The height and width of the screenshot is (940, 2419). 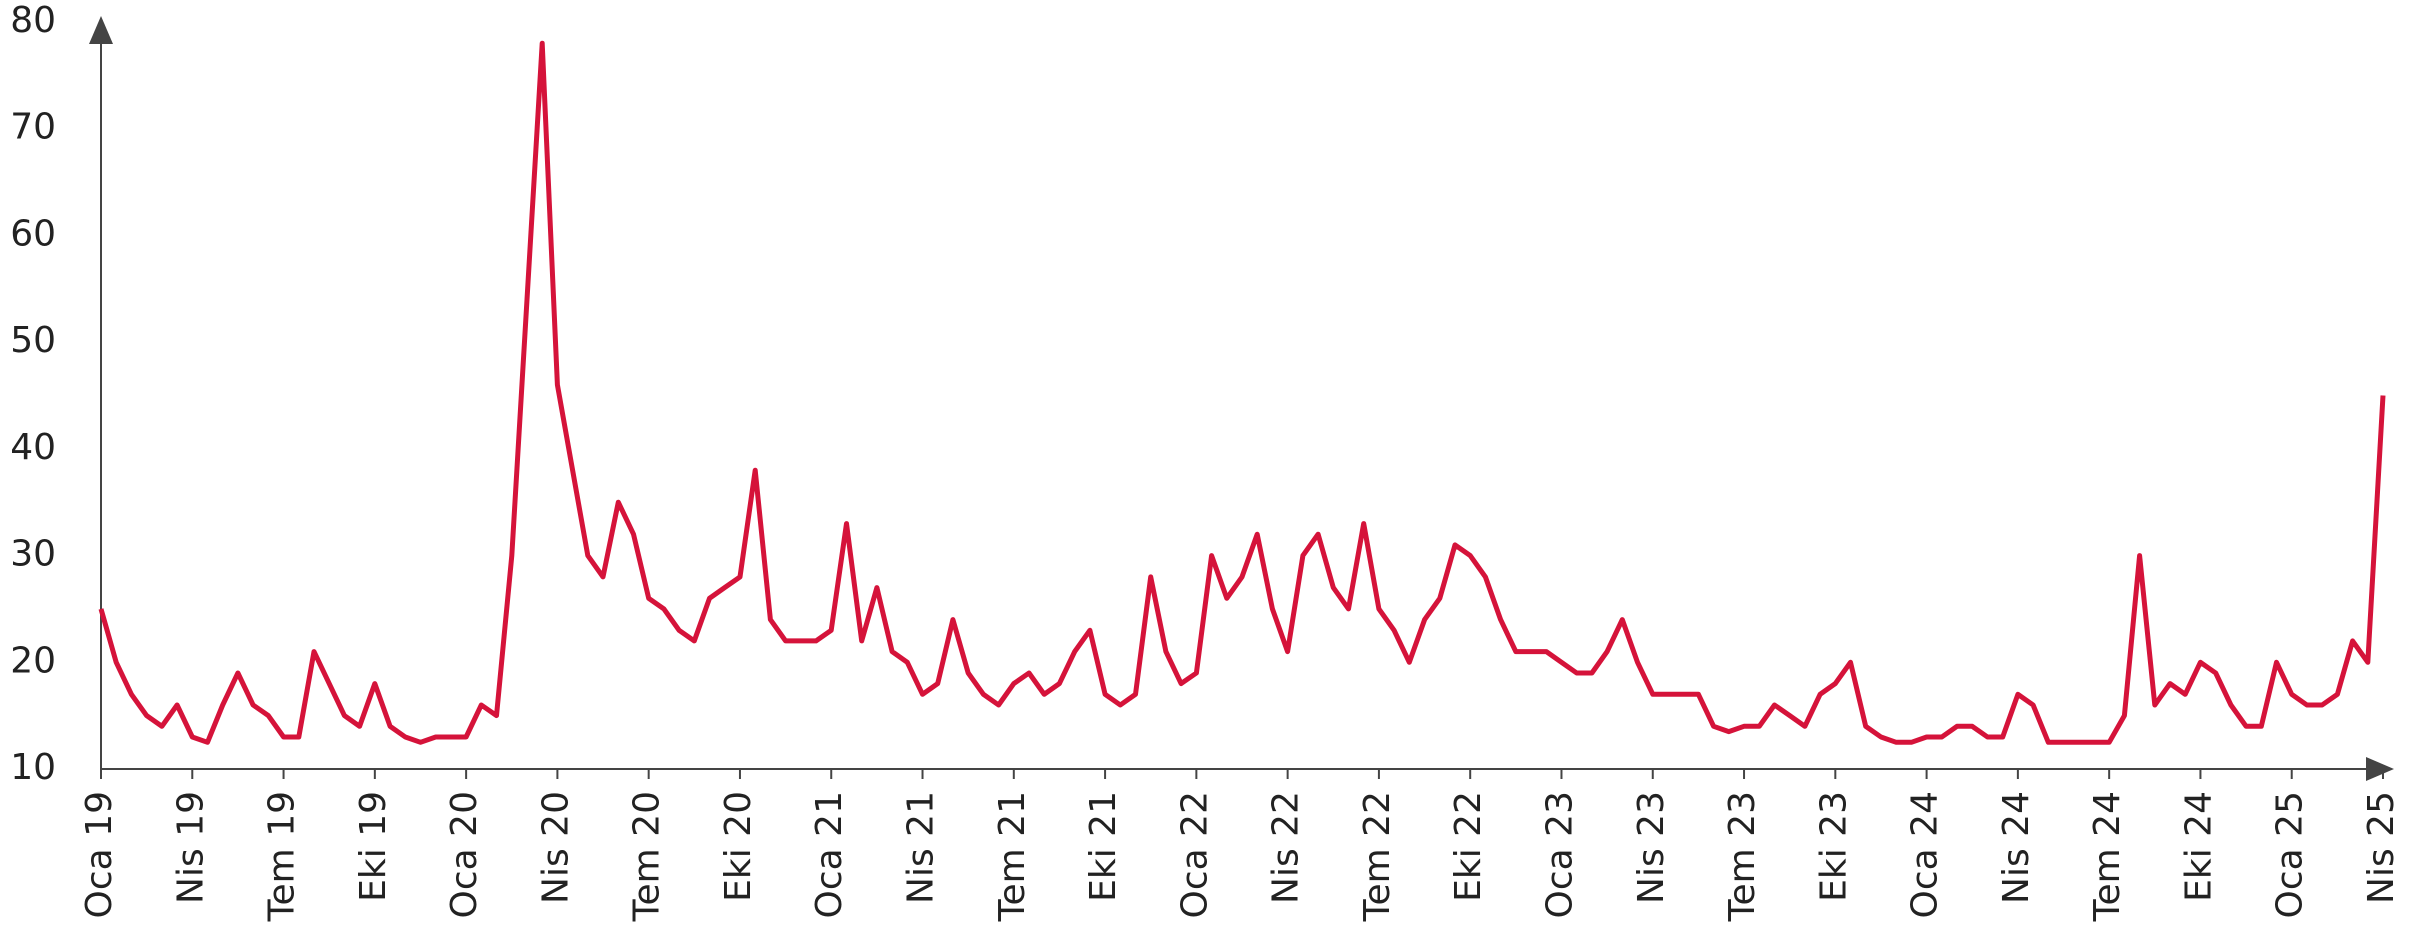 I want to click on y-tick-label: 60, so click(x=33, y=233).